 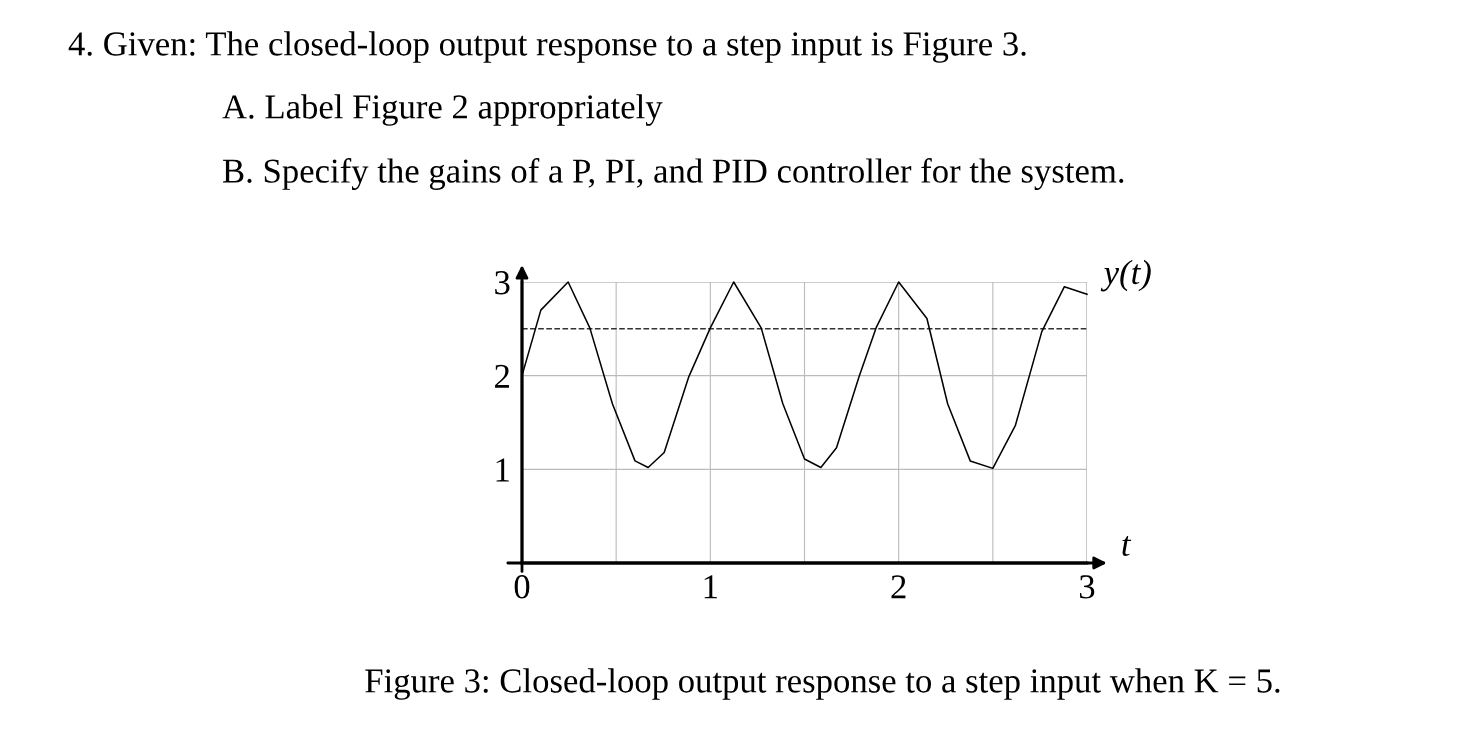 I want to click on caption: Figure 3: Closed-loop output response to a step input when K = 5., so click(x=822, y=684).